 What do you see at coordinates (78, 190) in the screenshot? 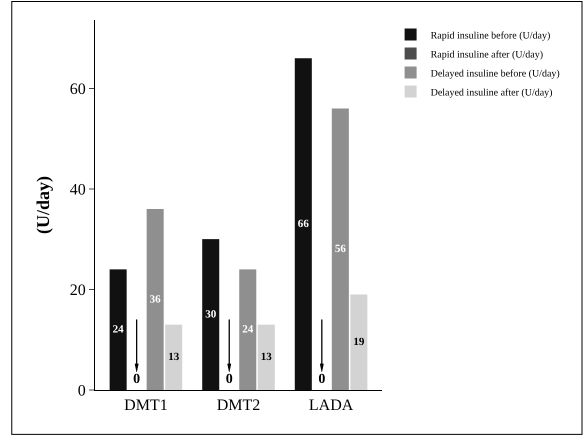
I see `y-tick-label: 40` at bounding box center [78, 190].